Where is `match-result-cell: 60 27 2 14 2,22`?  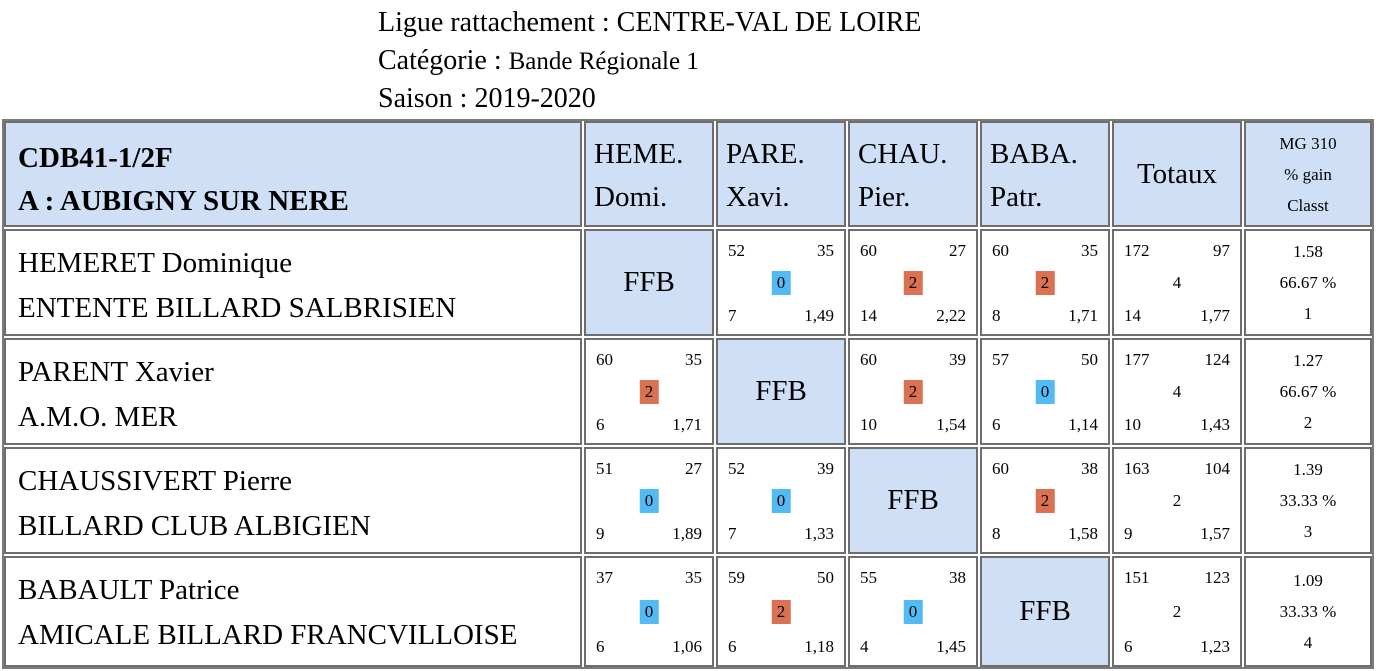 match-result-cell: 60 27 2 14 2,22 is located at coordinates (913, 282).